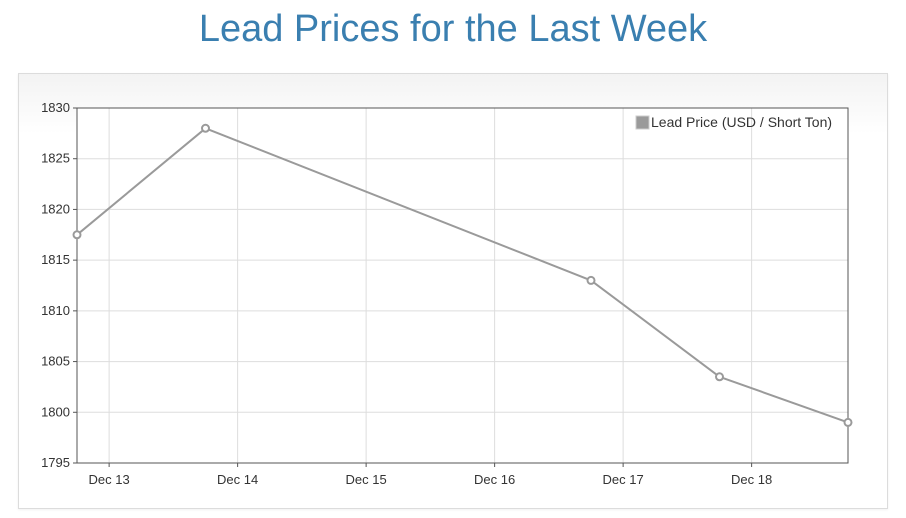 Image resolution: width=906 pixels, height=518 pixels. Describe the element at coordinates (453, 29) in the screenshot. I see `page-title: Lead Prices for the Last Week` at that location.